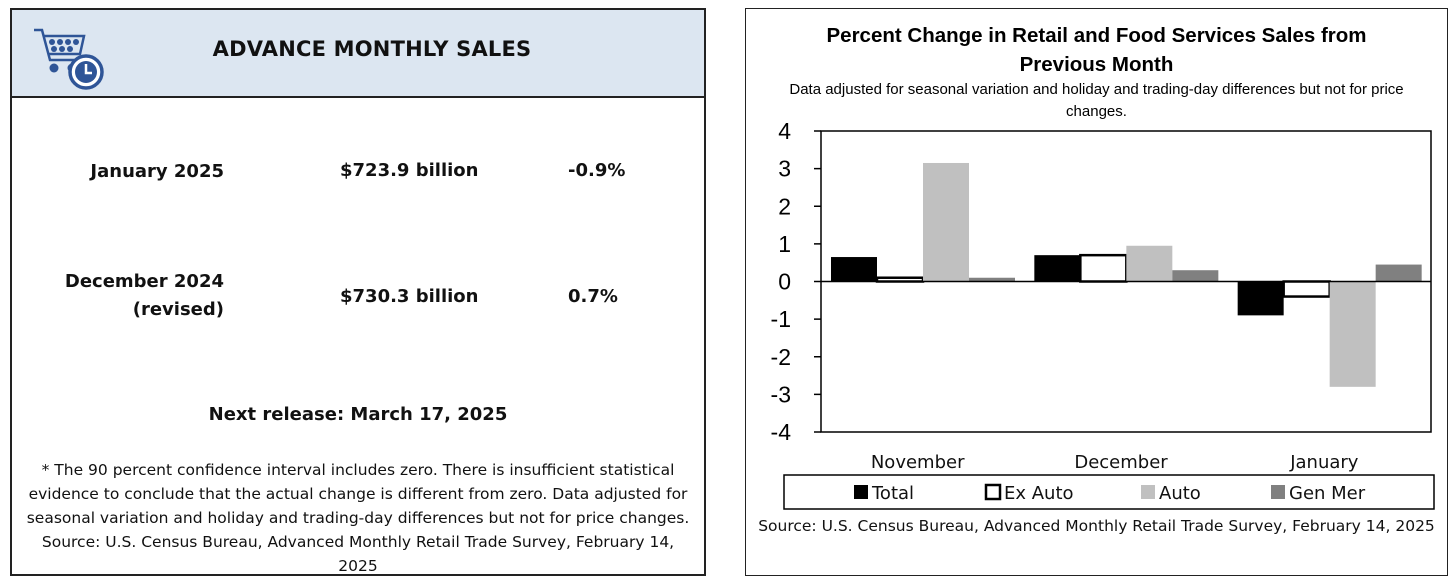 This screenshot has width=1456, height=582. Describe the element at coordinates (781, 394) in the screenshot. I see `y-tick-label: -3` at that location.